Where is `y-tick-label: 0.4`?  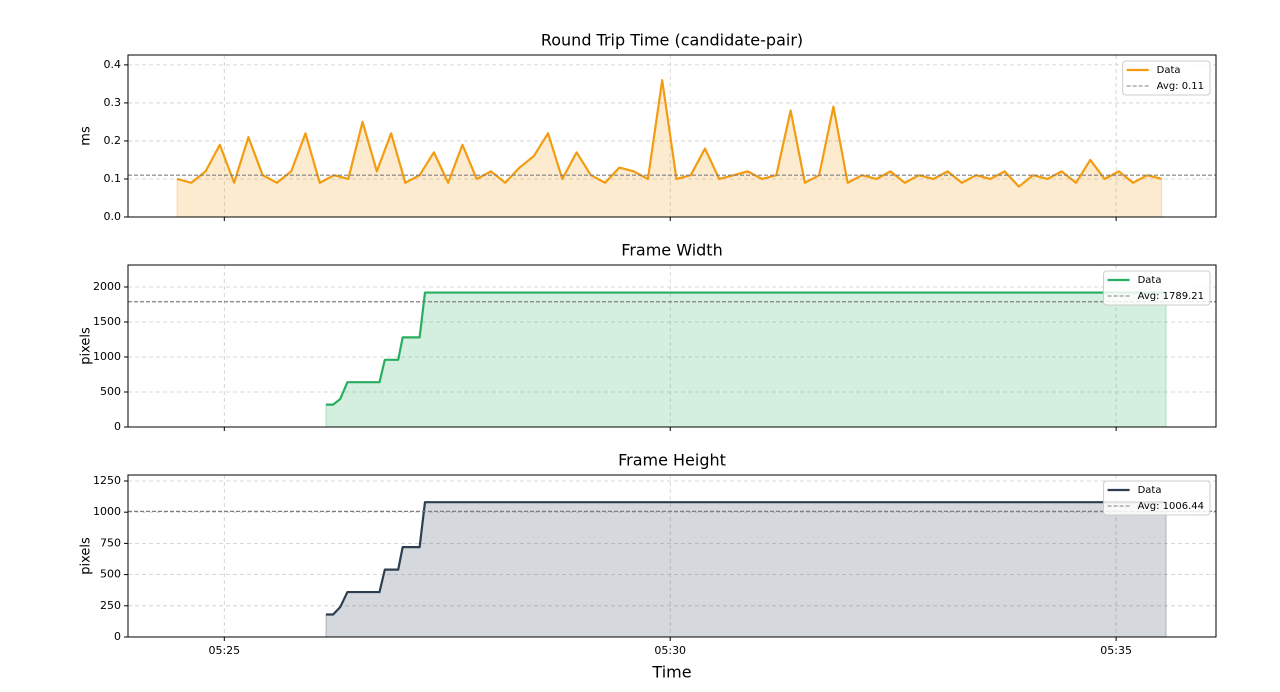
y-tick-label: 0.4 is located at coordinates (113, 64).